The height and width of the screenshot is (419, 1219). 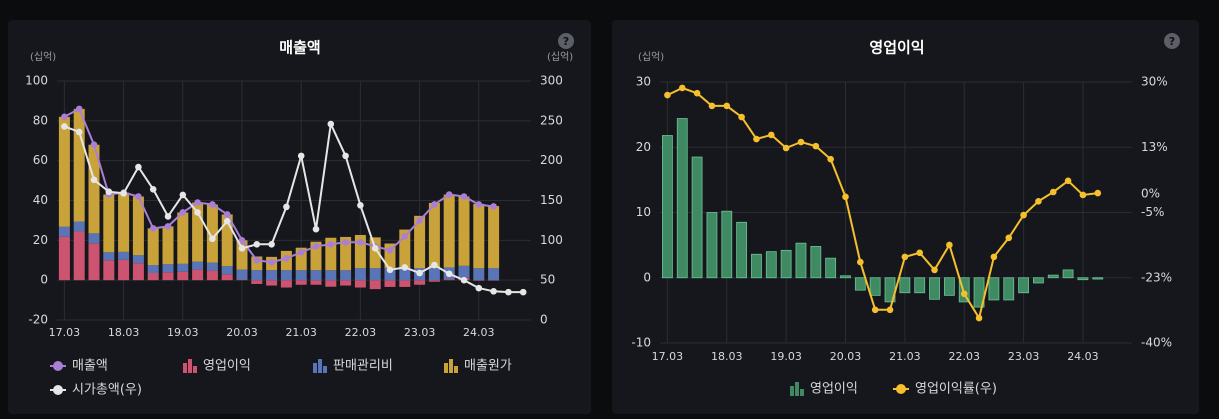 I want to click on chart-title: 매출액, so click(x=299, y=48).